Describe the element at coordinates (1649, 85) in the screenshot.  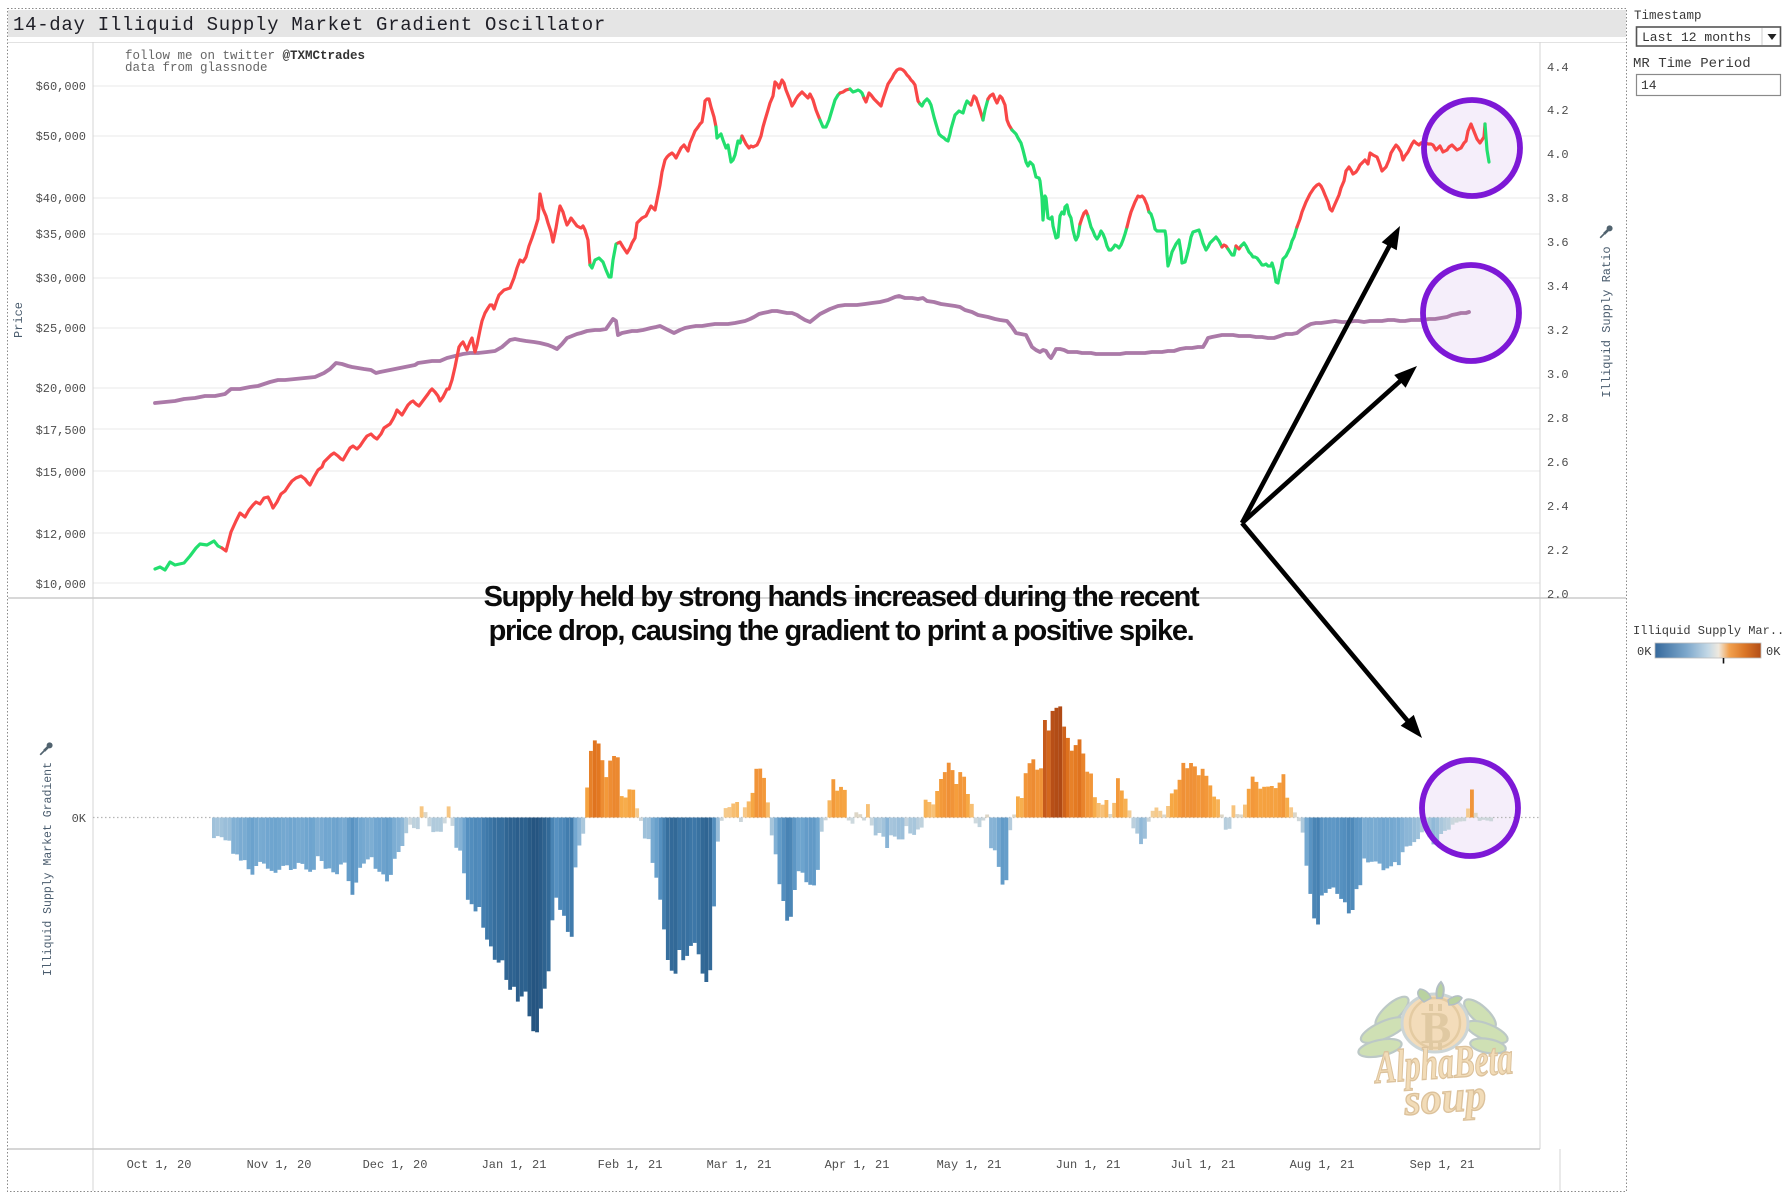
I see `svg-text: 14` at that location.